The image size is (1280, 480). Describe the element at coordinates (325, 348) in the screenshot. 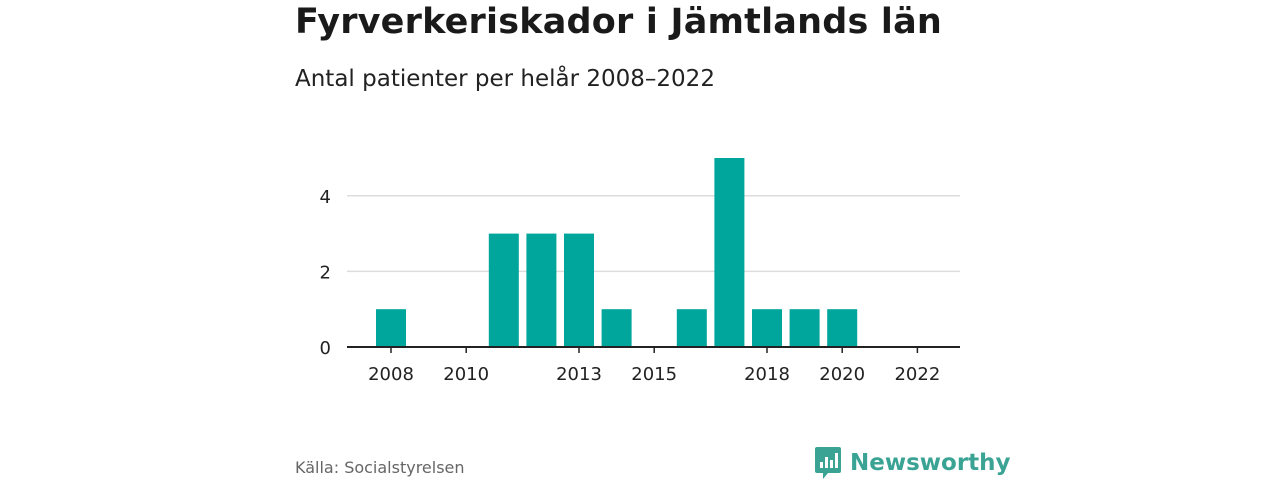

I see `y-tick-label: 0` at that location.